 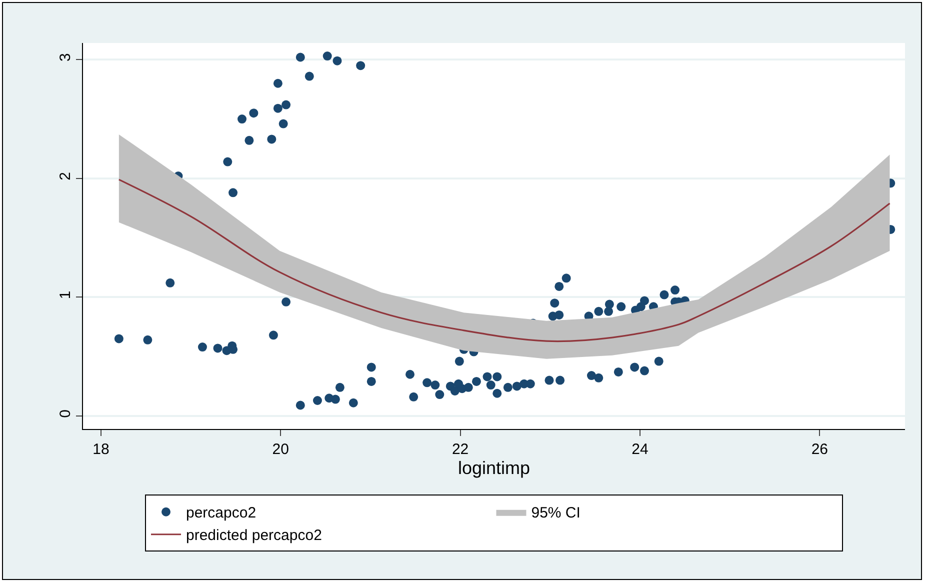 I want to click on y-tick-label: 1, so click(x=65, y=295).